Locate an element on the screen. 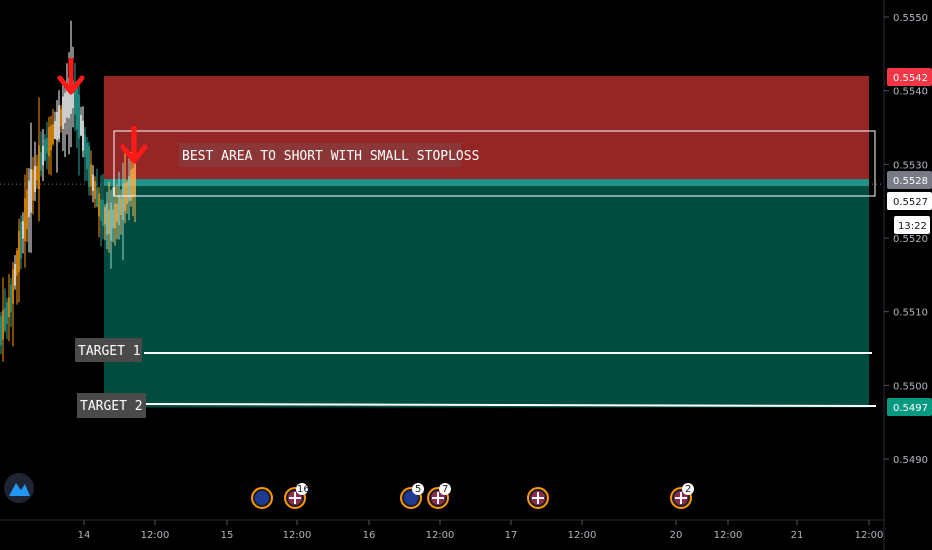 The height and width of the screenshot is (550, 932). event-badge-count-4: 2 is located at coordinates (688, 489).